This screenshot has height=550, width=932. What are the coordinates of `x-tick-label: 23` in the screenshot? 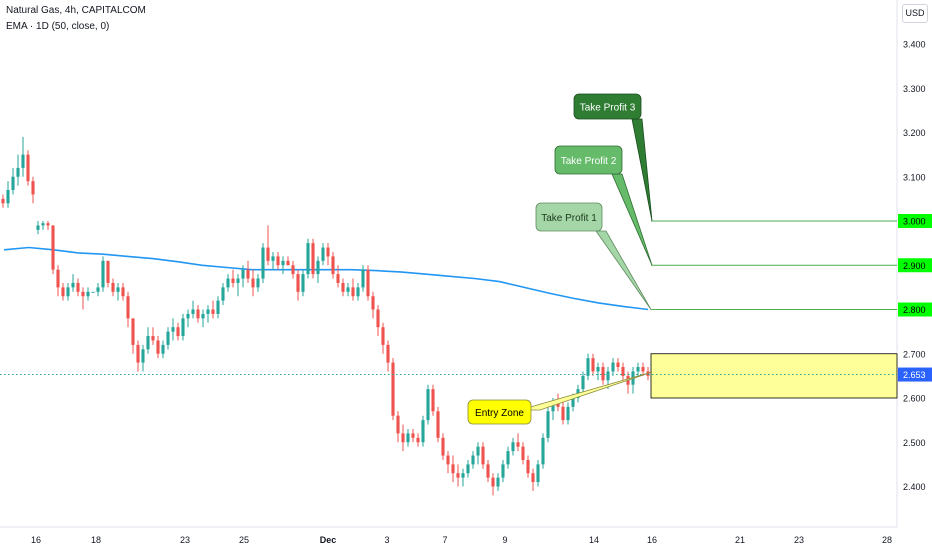 It's located at (185, 540).